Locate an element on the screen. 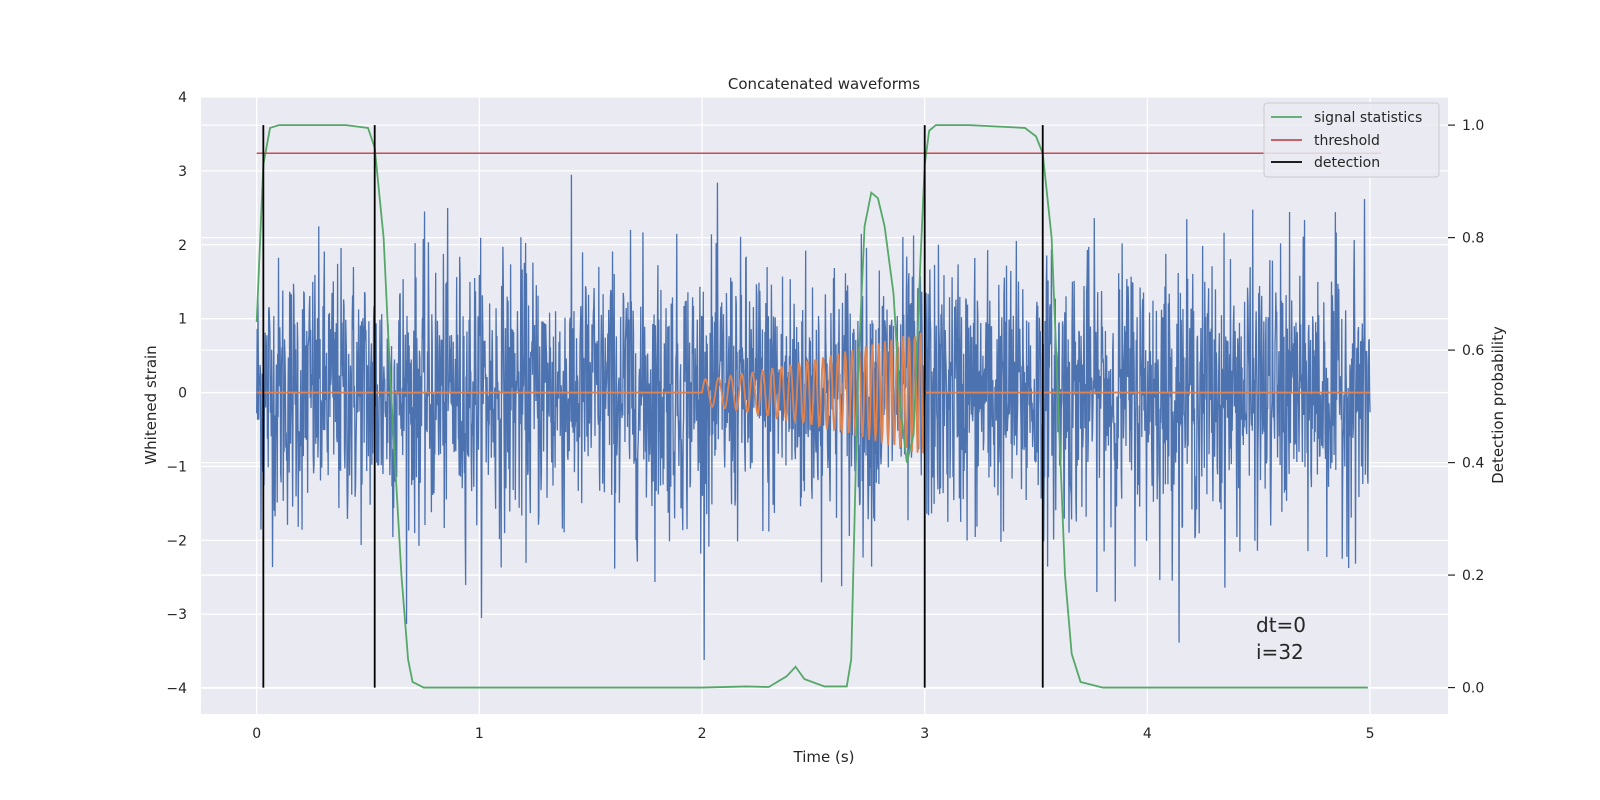  annotation-i: i=32 is located at coordinates (1280, 652).